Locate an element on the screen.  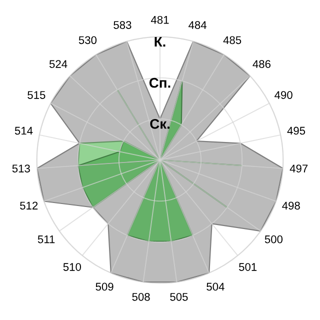
spoke-label: 500 is located at coordinates (273, 239).